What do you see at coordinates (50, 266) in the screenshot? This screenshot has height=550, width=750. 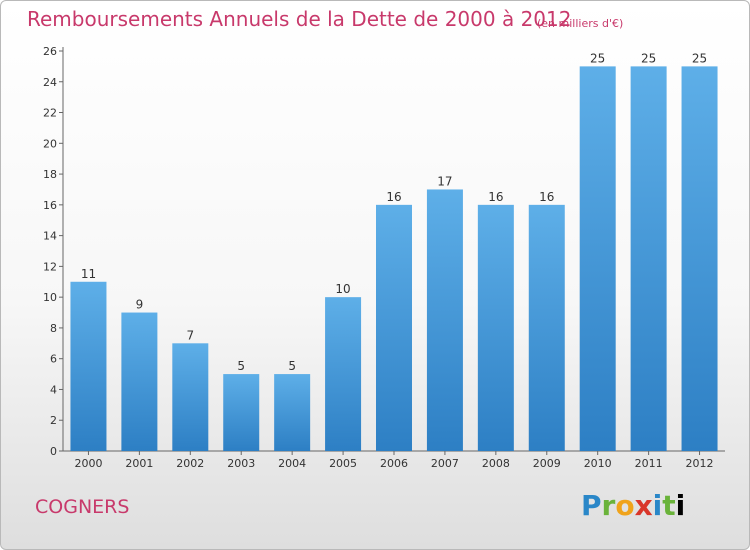 I see `y-tick-label: 12` at bounding box center [50, 266].